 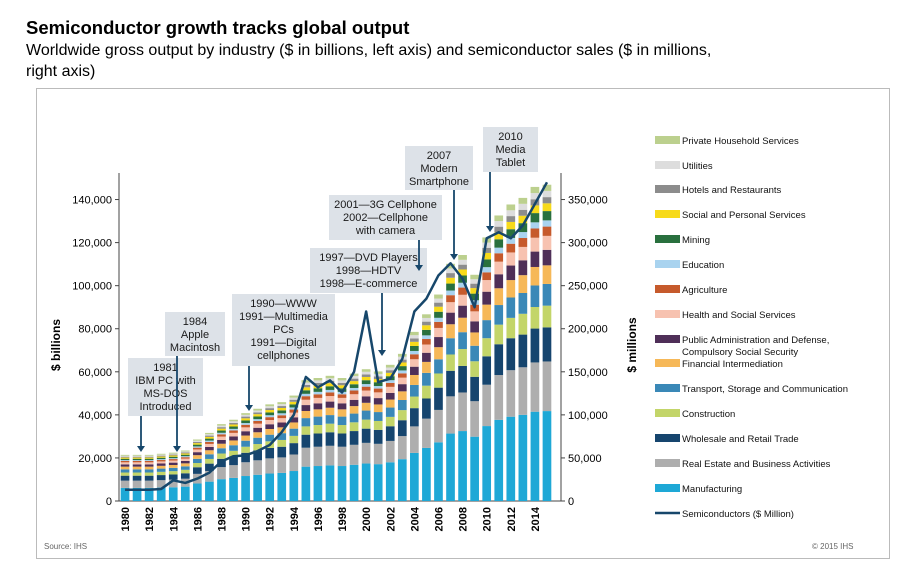 What do you see at coordinates (490, 229) in the screenshot?
I see `annotation-arrowhead` at bounding box center [490, 229].